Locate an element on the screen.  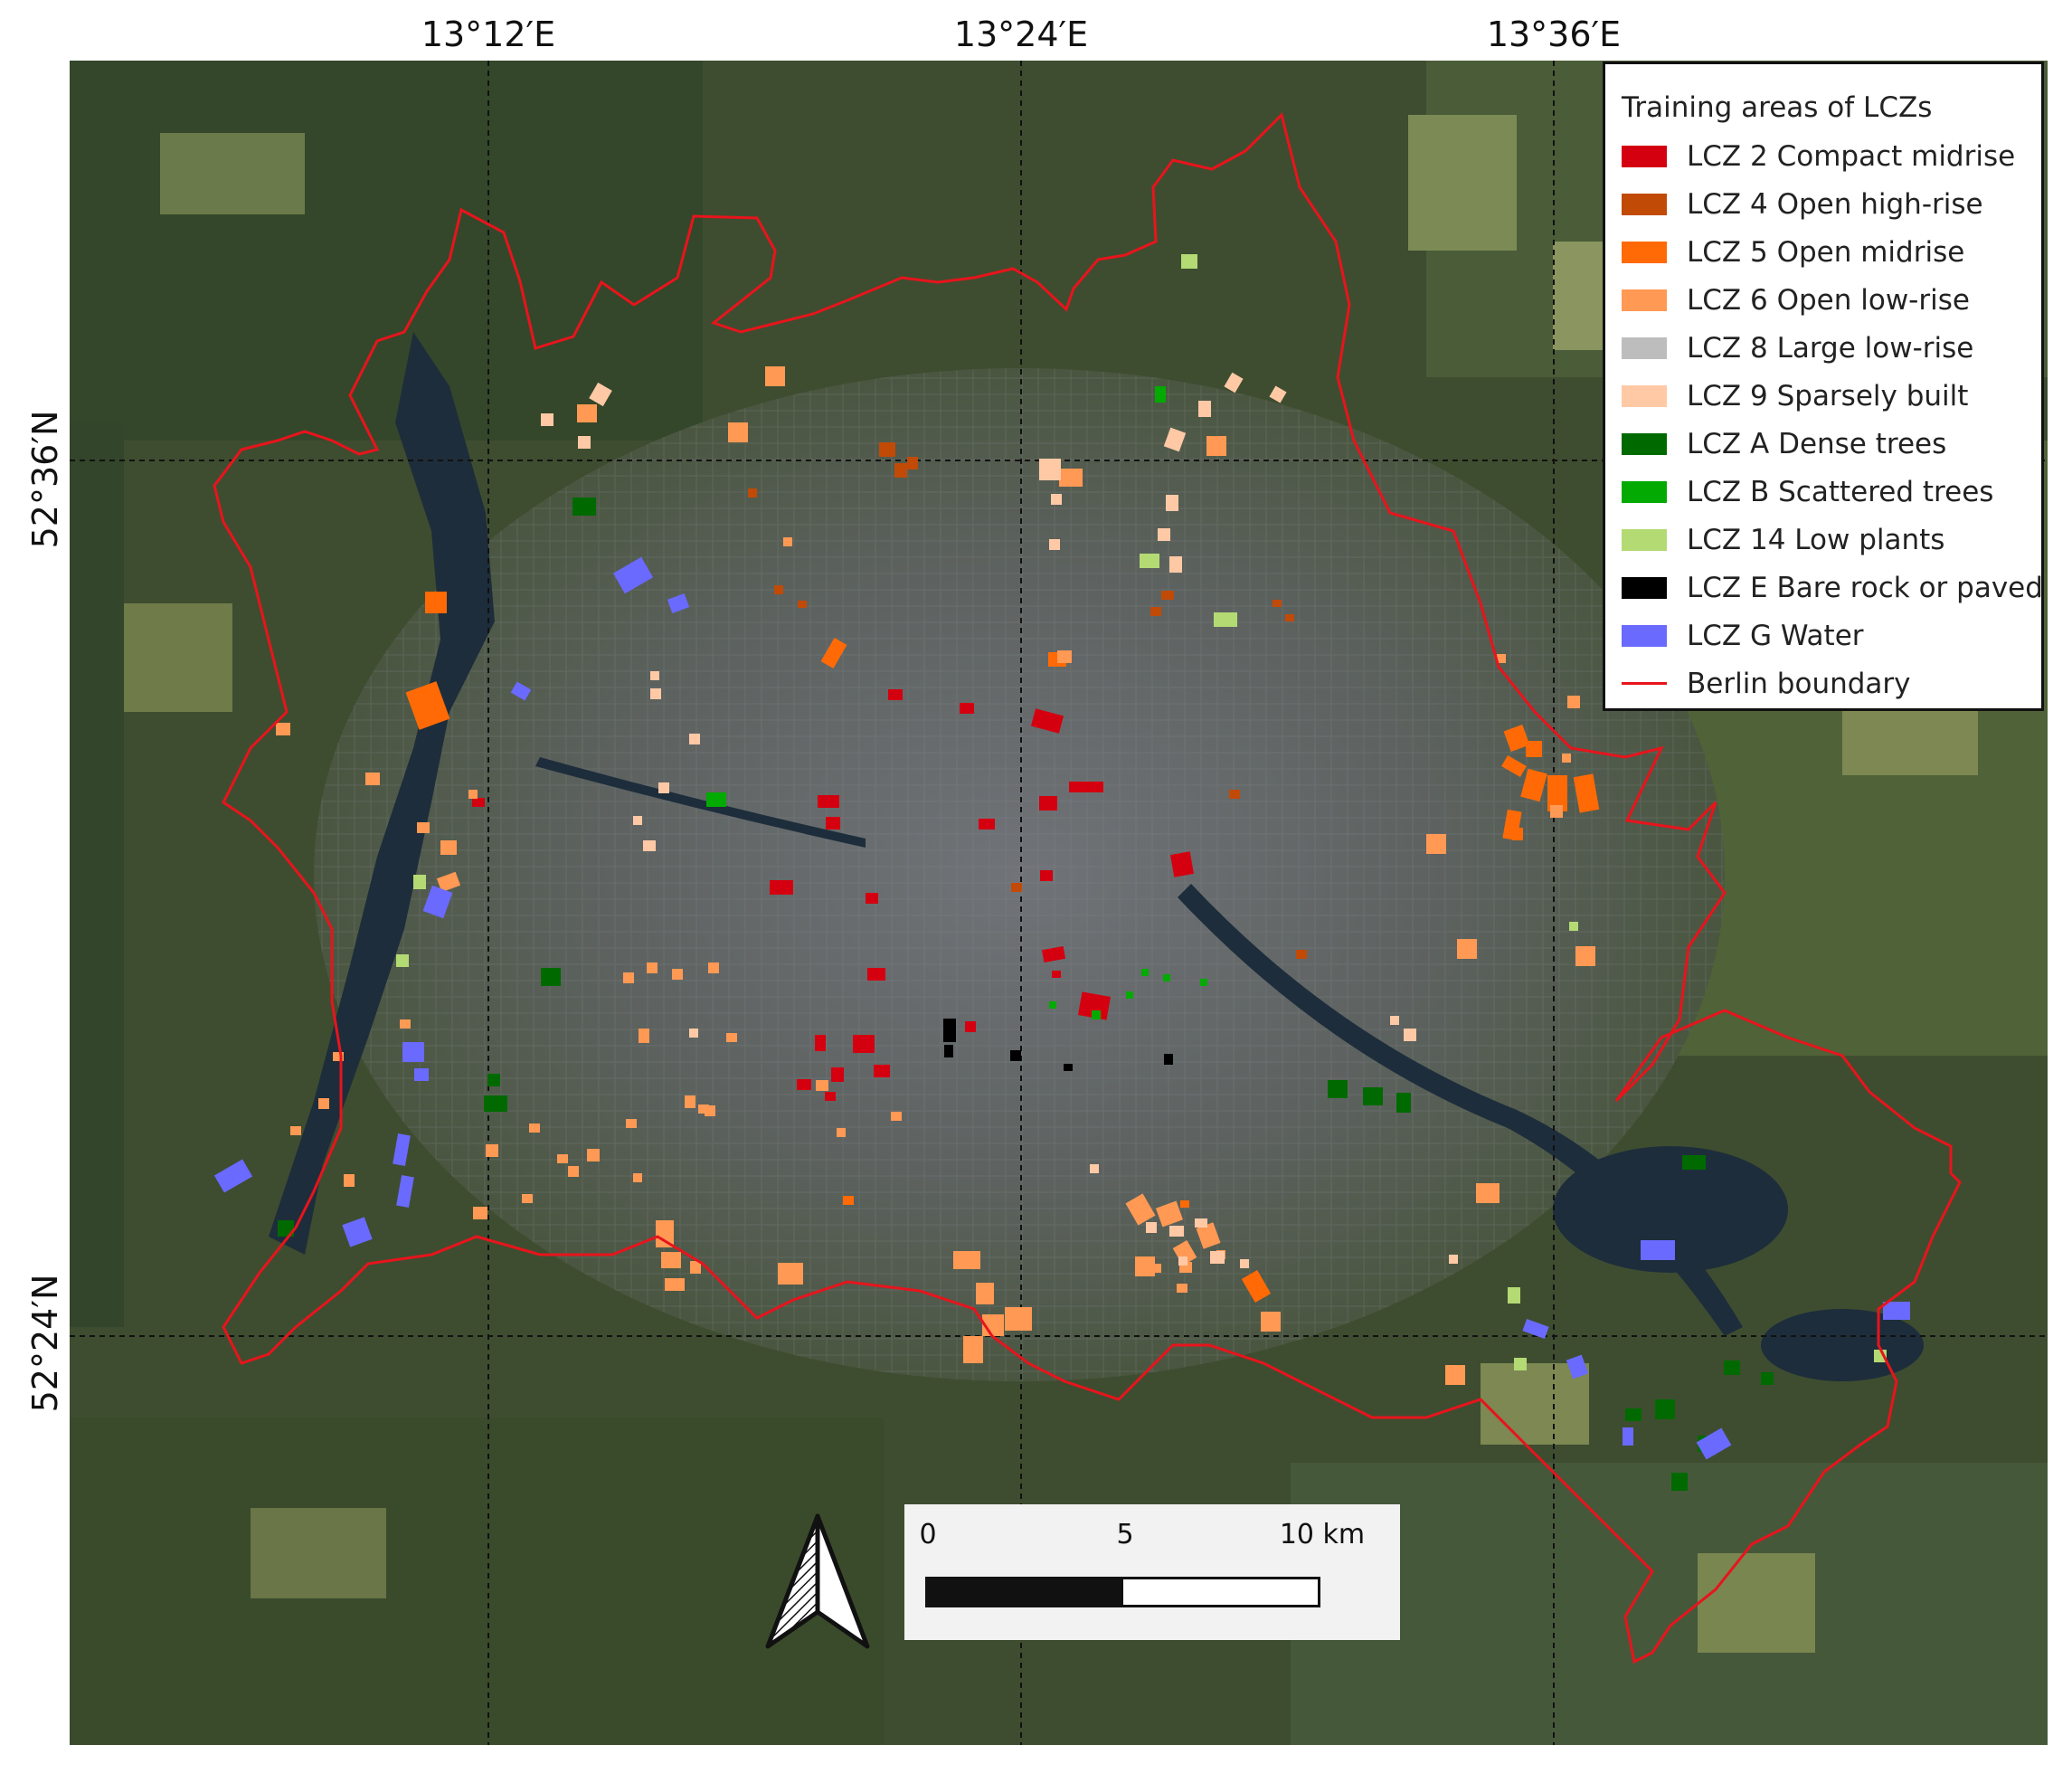
legend-label: LCZ 4 Open high-rise is located at coordinates (1835, 204).